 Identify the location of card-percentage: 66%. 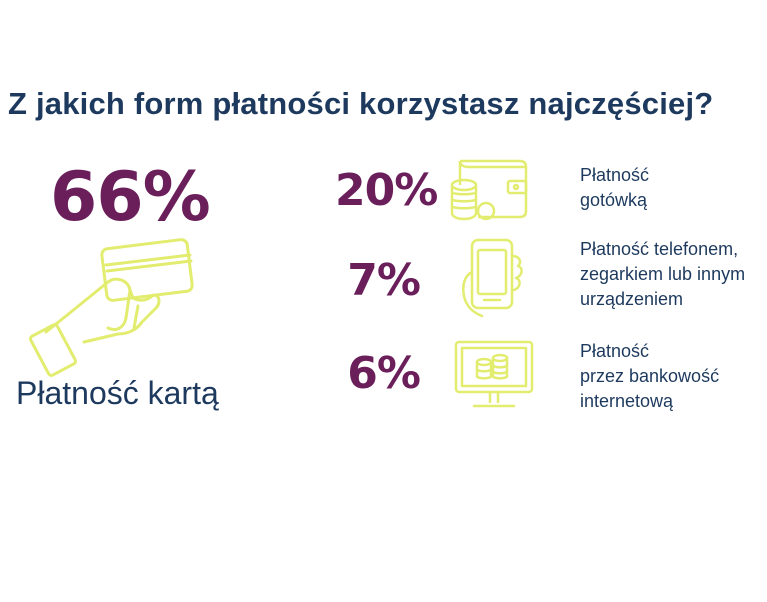
(130, 197).